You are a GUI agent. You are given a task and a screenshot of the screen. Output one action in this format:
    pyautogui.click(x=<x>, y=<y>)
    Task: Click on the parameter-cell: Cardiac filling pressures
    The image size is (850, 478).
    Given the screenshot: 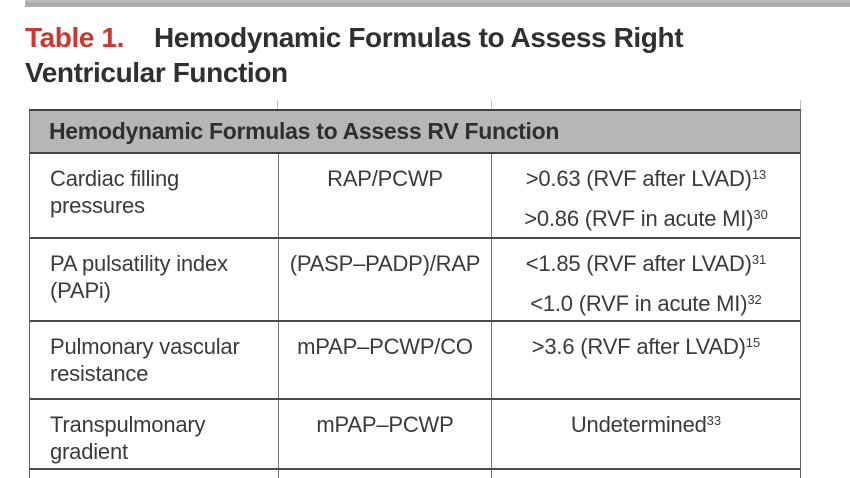 What is the action you would take?
    pyautogui.click(x=115, y=192)
    